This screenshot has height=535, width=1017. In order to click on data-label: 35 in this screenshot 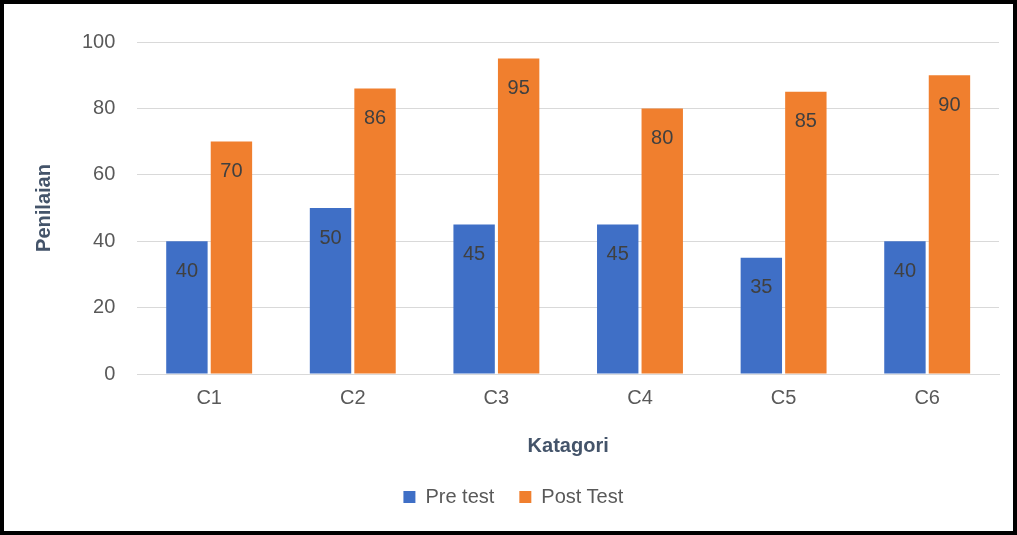, I will do `click(761, 286)`.